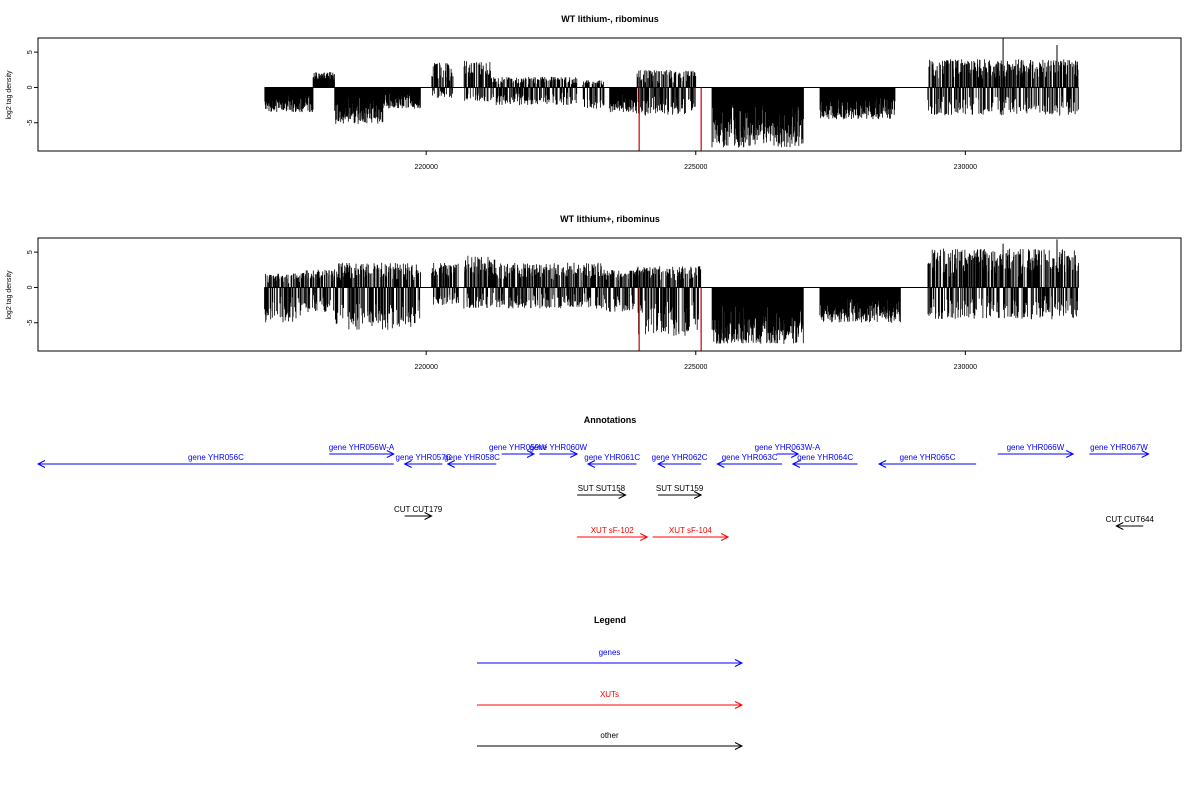 The image size is (1200, 800). I want to click on feature-label: gene YHR065C, so click(928, 457).